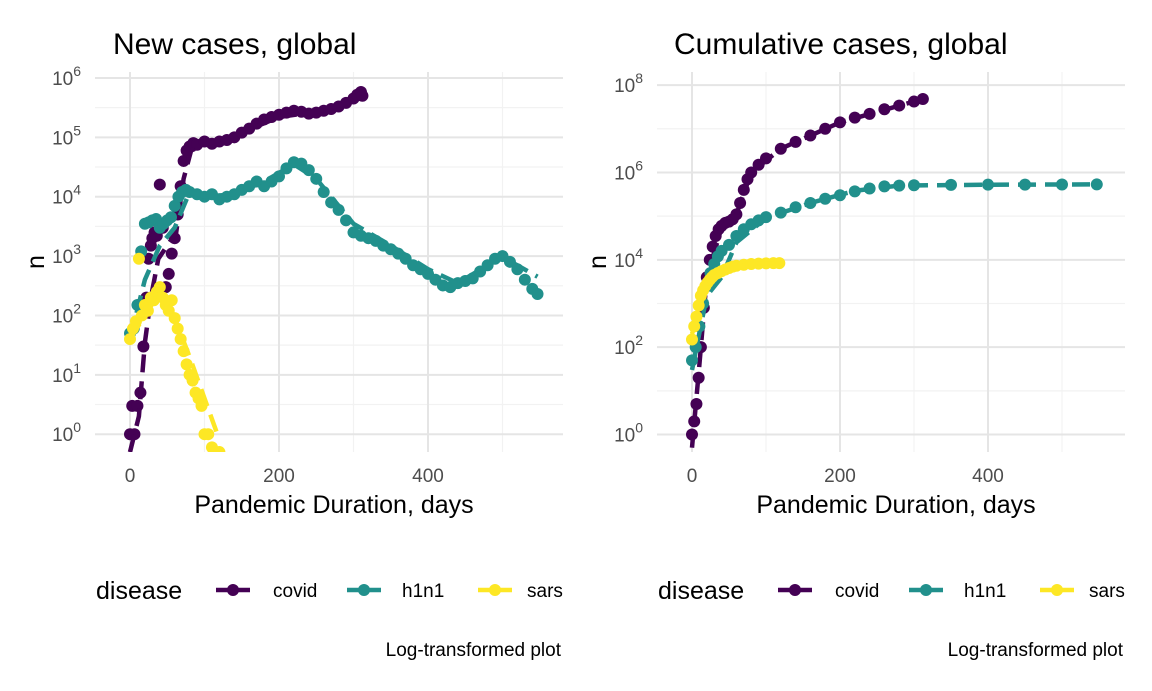  I want to click on series-covid, so click(246, 268).